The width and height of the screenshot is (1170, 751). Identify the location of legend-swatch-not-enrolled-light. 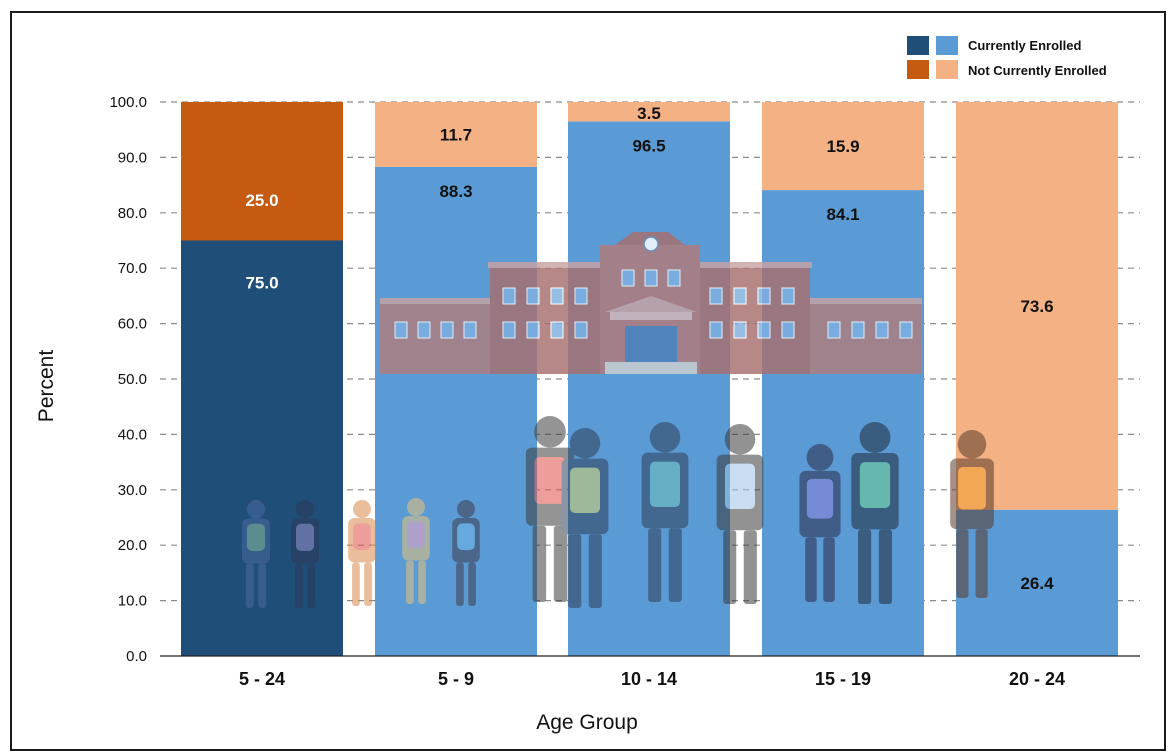
(947, 69).